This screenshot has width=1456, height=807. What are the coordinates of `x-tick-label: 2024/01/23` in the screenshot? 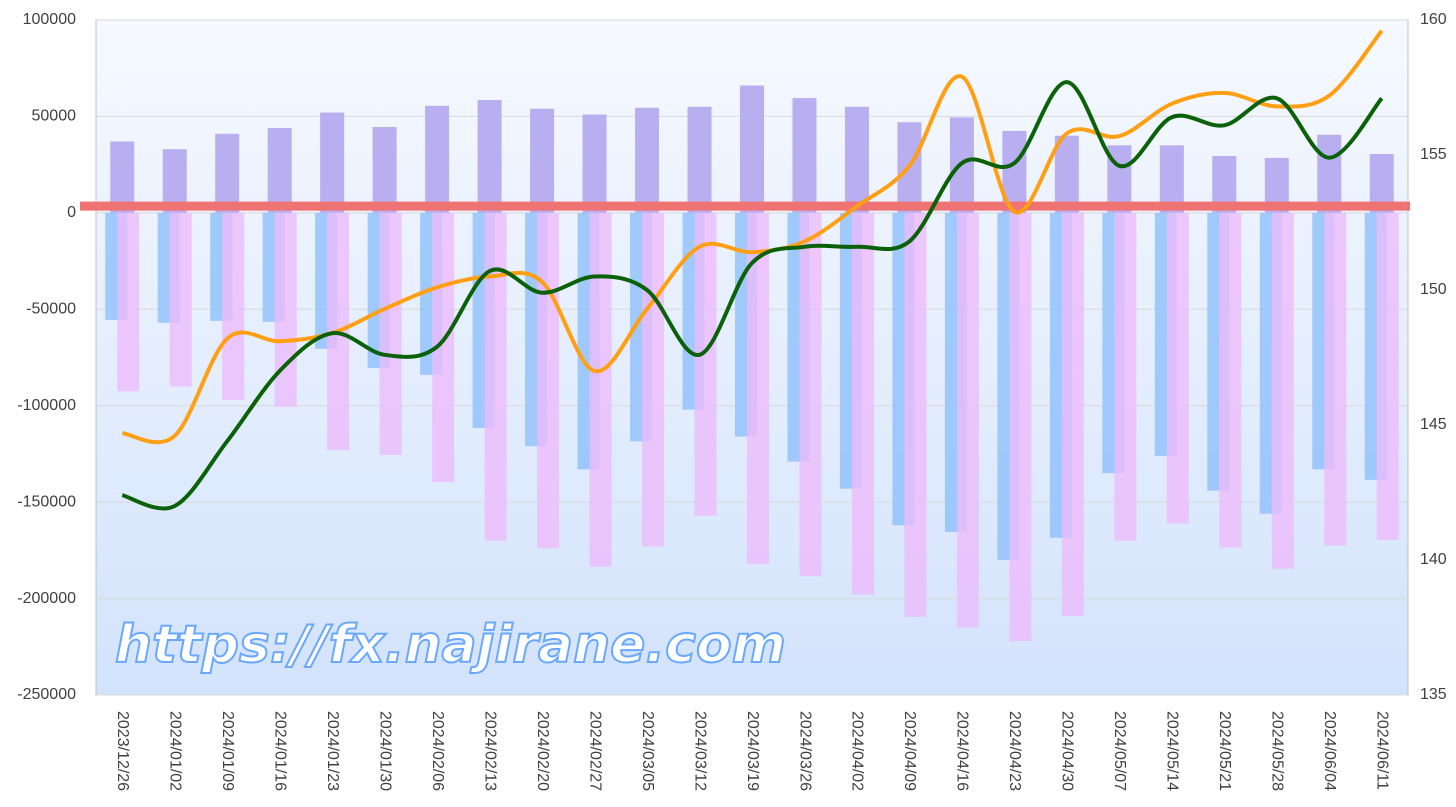 It's located at (332, 751).